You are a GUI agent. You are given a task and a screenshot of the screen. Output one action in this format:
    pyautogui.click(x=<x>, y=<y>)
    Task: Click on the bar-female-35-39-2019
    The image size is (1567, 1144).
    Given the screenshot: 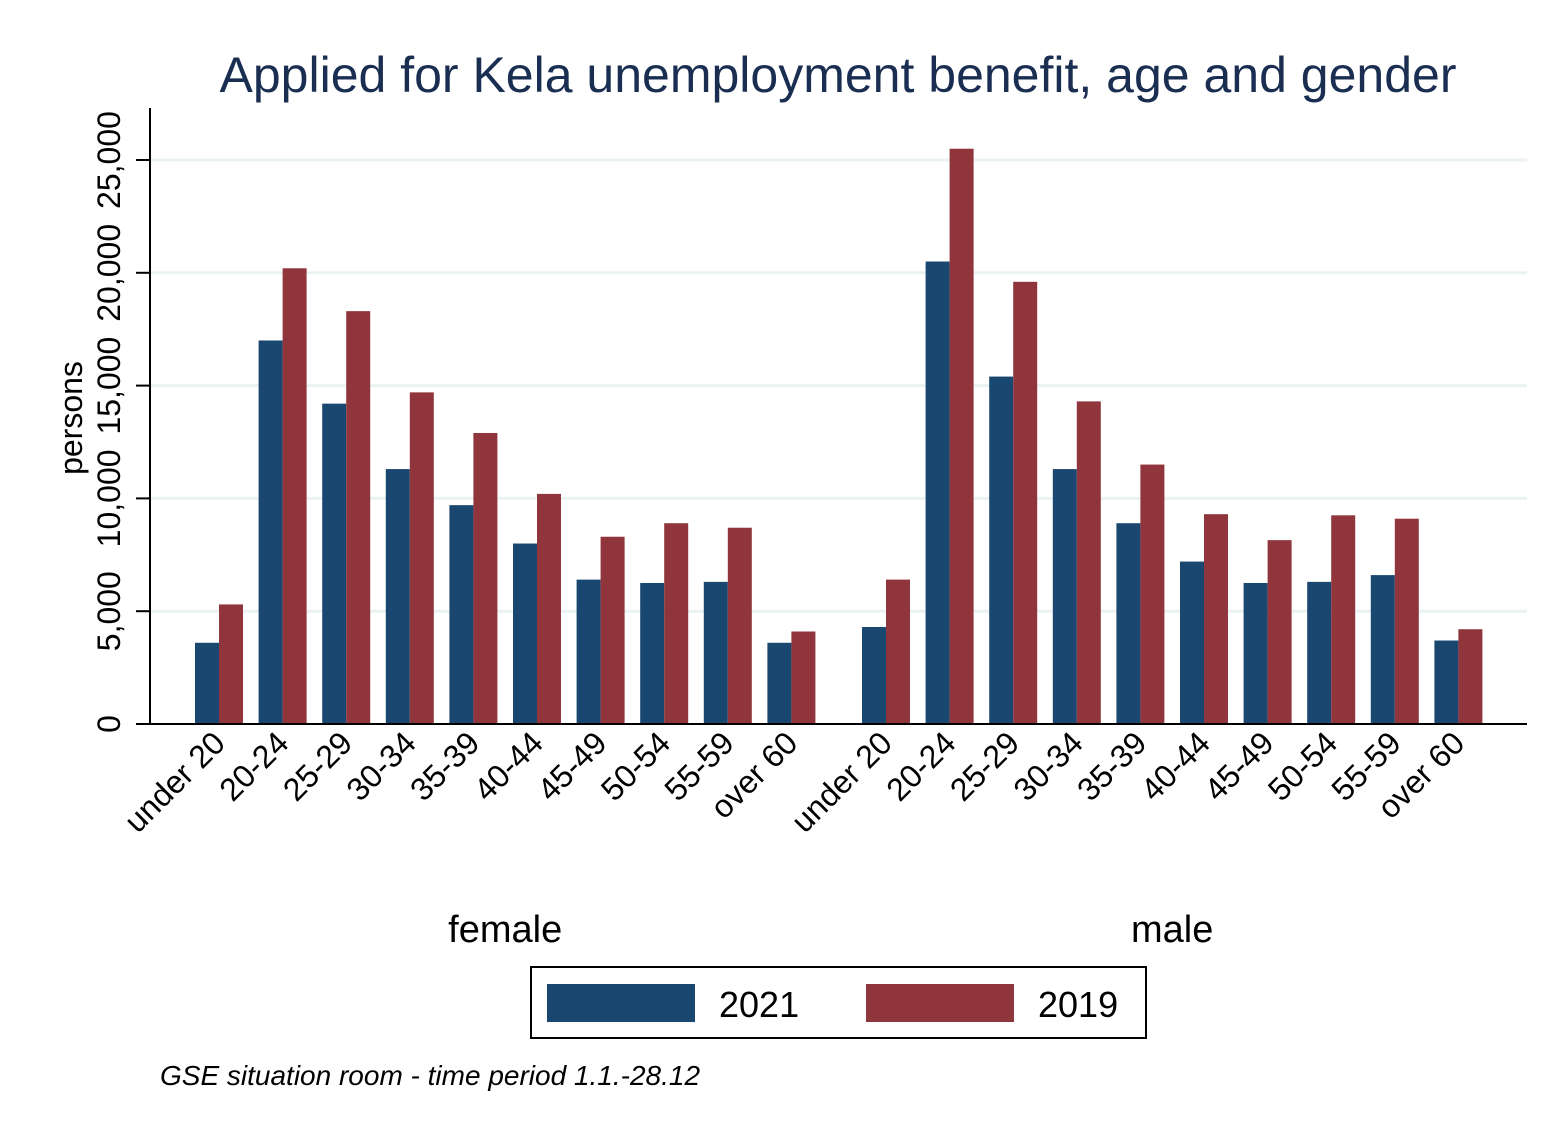 What is the action you would take?
    pyautogui.click(x=485, y=578)
    